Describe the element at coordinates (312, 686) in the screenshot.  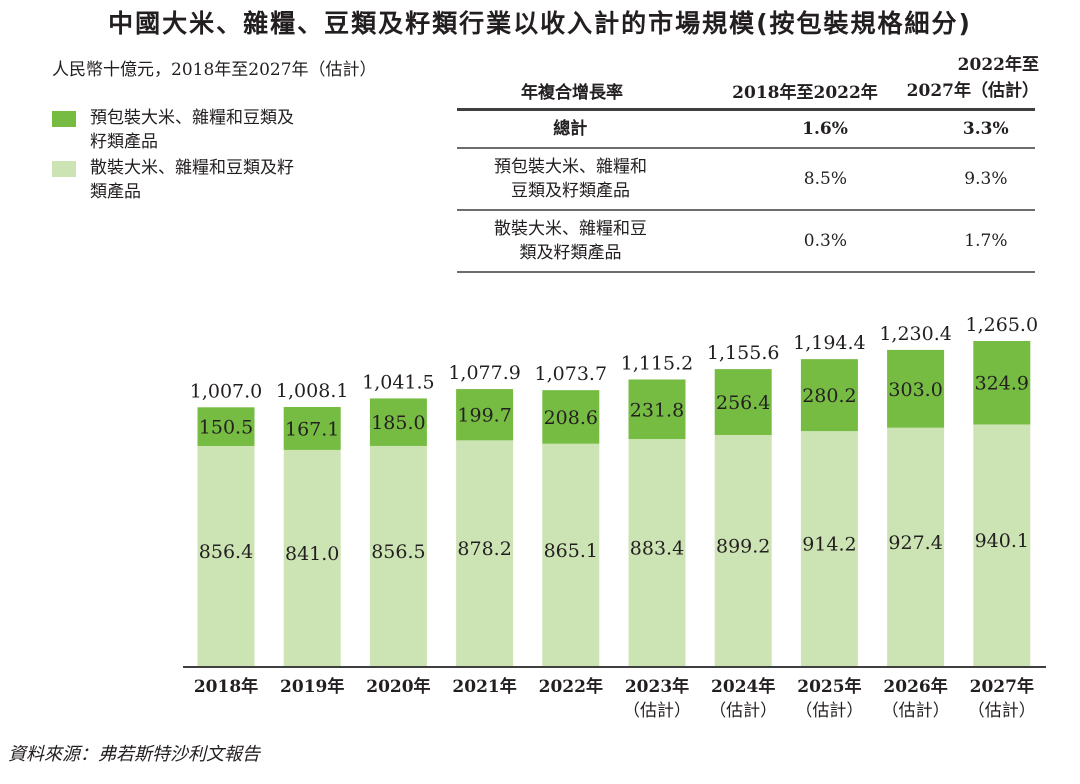
I see `x-tick-label: 2019年` at that location.